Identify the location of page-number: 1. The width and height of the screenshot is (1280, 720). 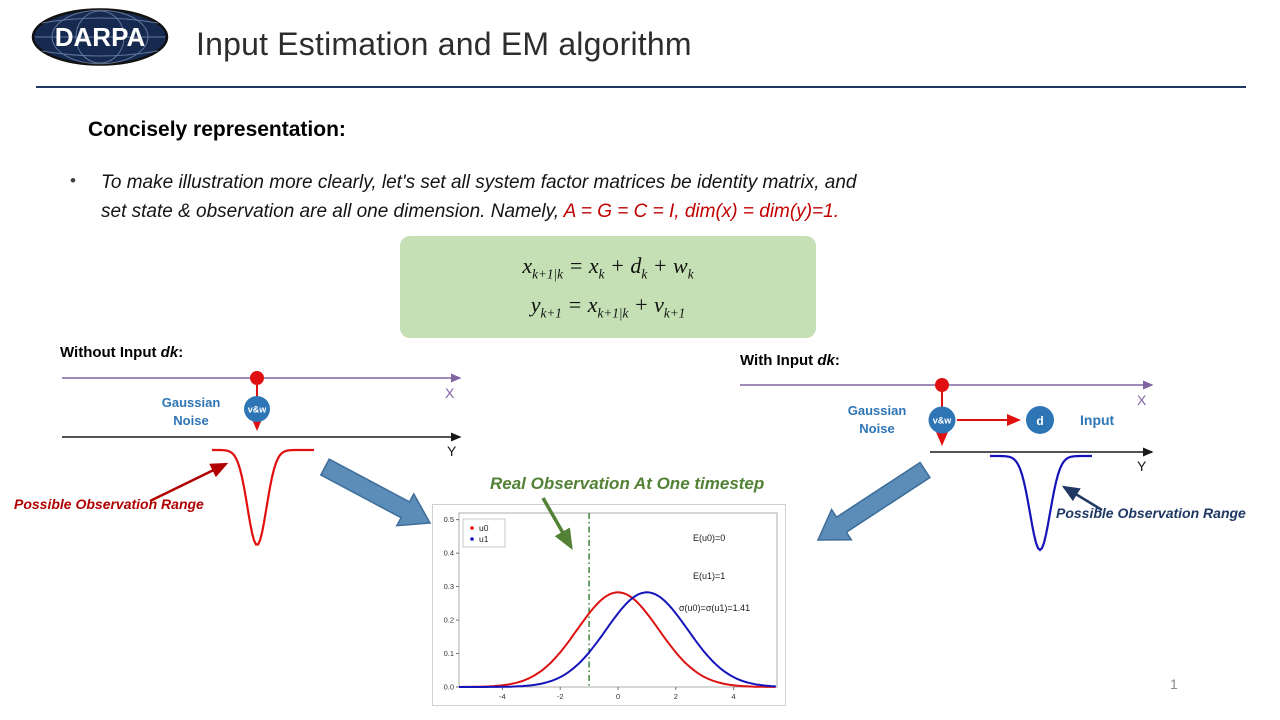
(1174, 684).